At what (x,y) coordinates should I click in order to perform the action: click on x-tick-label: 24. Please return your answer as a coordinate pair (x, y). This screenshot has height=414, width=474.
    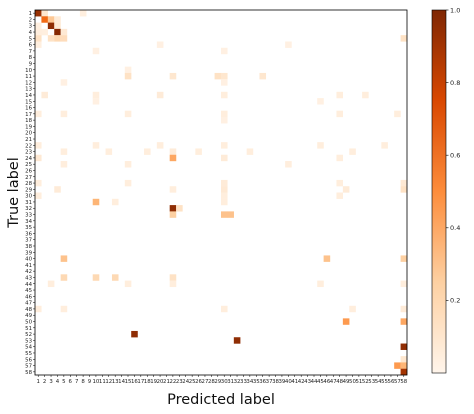
    Looking at the image, I should click on (185, 382).